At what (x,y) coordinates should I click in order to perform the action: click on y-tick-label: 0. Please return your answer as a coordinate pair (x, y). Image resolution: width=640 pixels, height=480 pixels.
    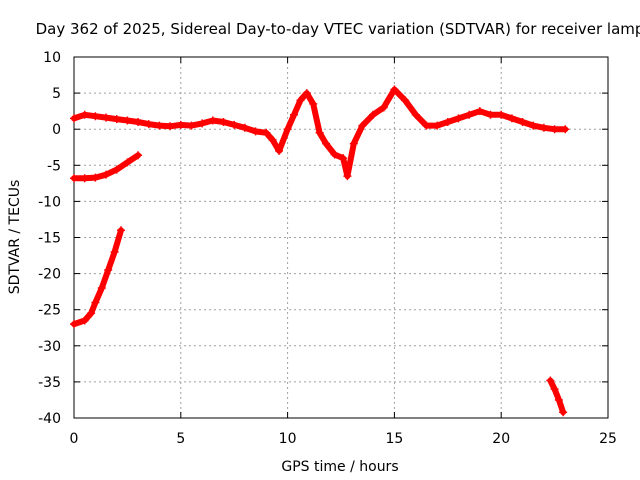
    Looking at the image, I should click on (56, 130).